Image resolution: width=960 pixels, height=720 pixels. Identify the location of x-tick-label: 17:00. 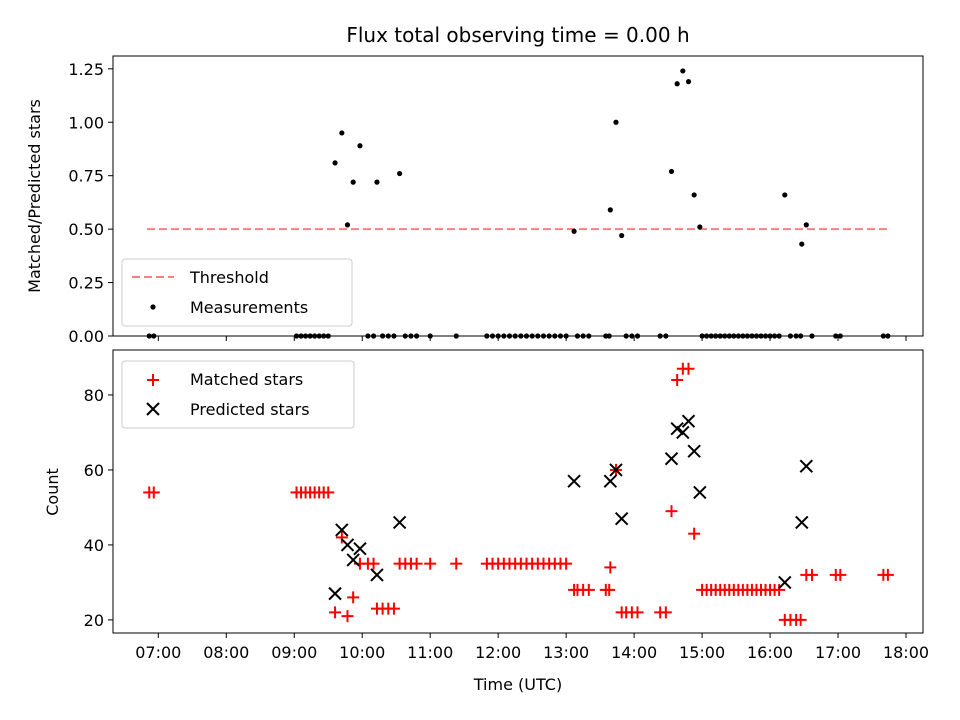
(838, 652).